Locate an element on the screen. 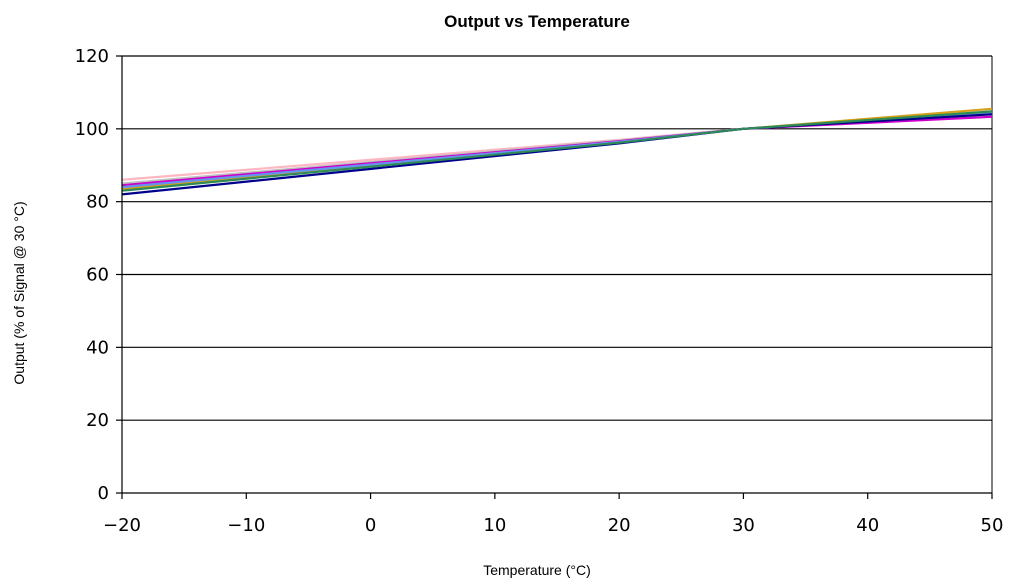  x-tick-label: −10 is located at coordinates (246, 525).